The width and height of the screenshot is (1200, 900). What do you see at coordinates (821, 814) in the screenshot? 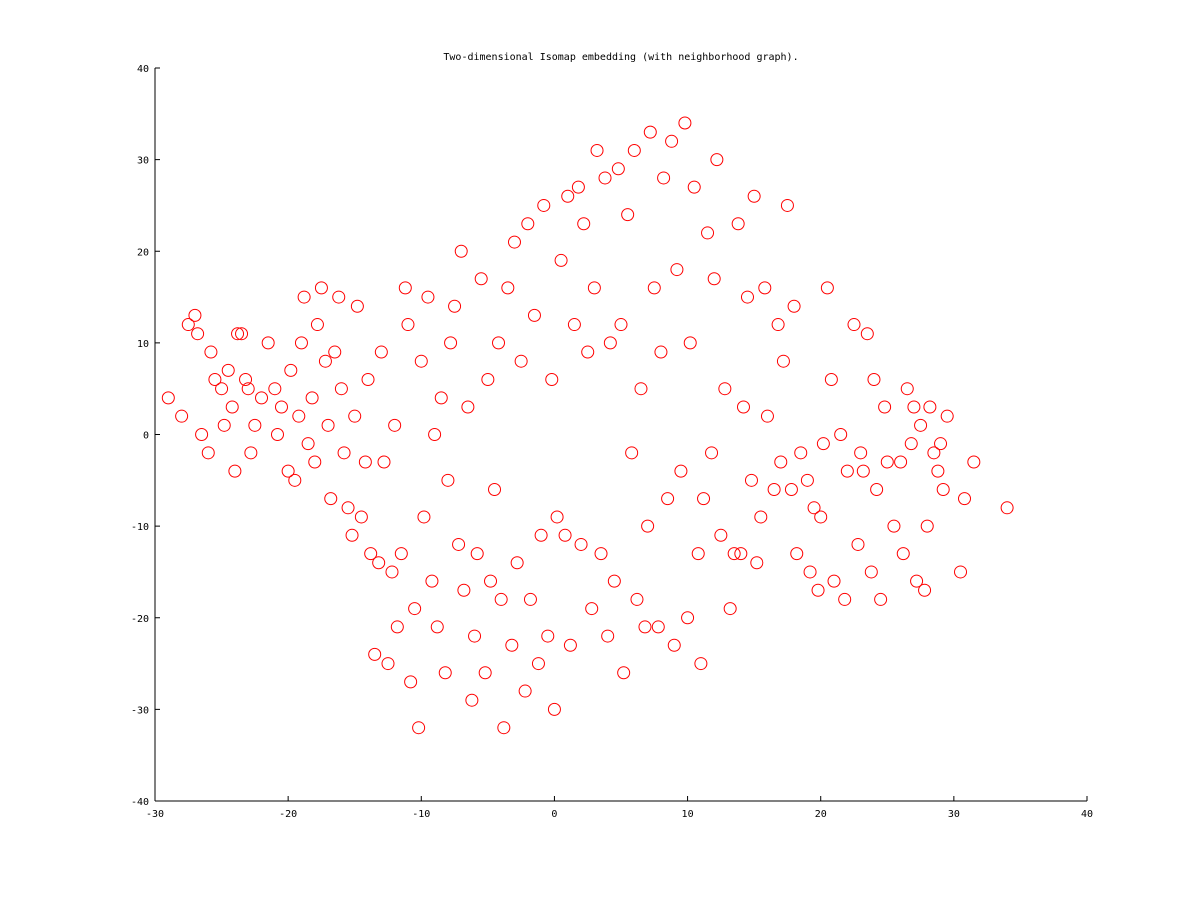
I see `x-tick-label: 20` at bounding box center [821, 814].